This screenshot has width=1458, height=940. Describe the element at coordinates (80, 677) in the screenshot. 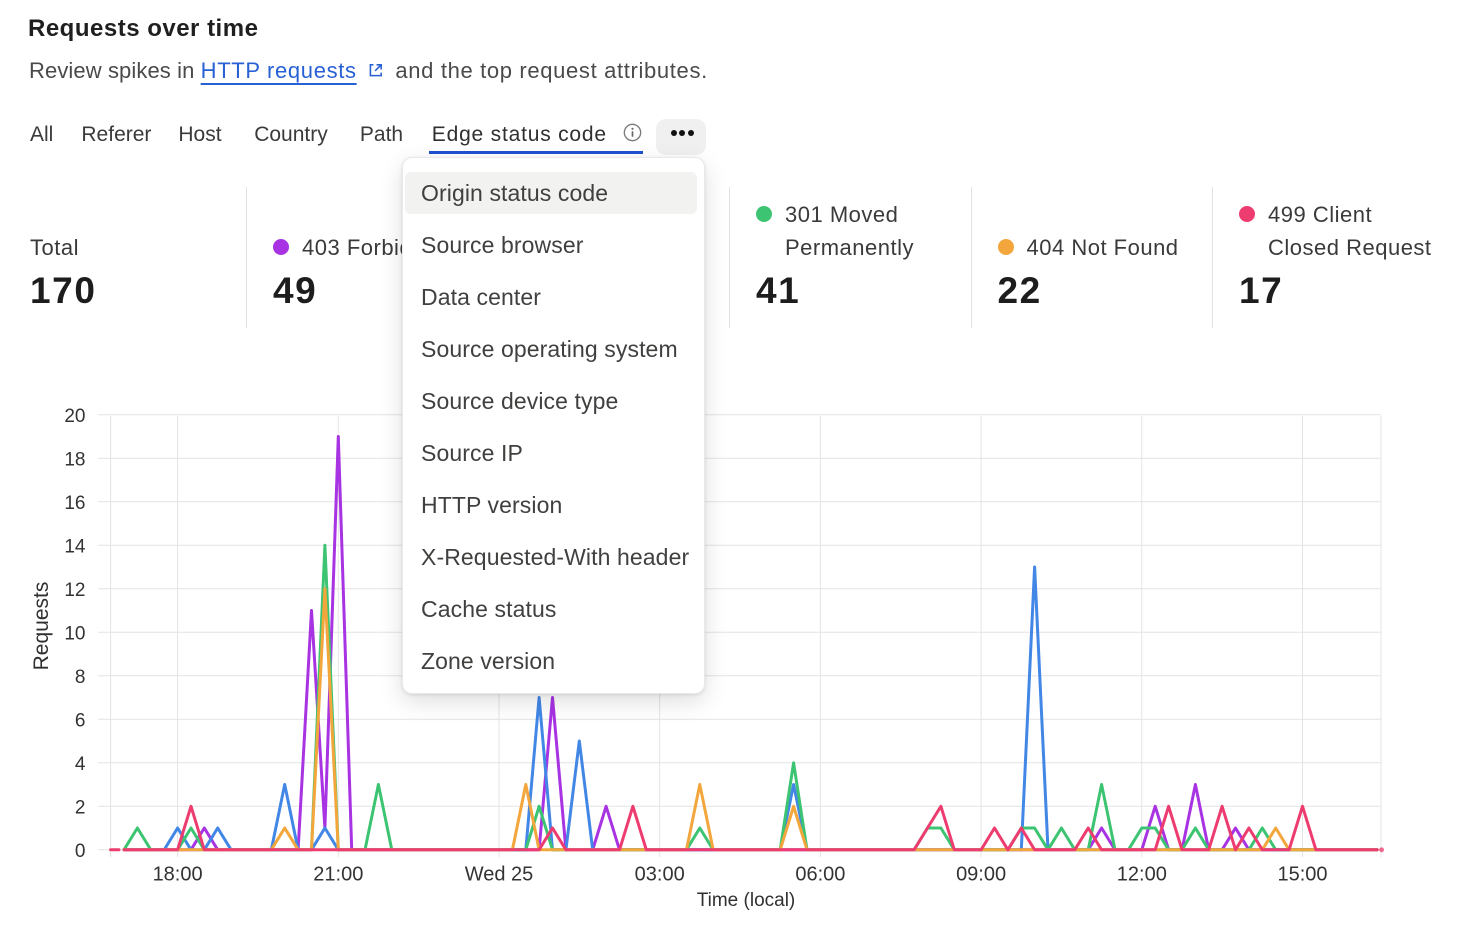

I see `svg-text: 8` at that location.